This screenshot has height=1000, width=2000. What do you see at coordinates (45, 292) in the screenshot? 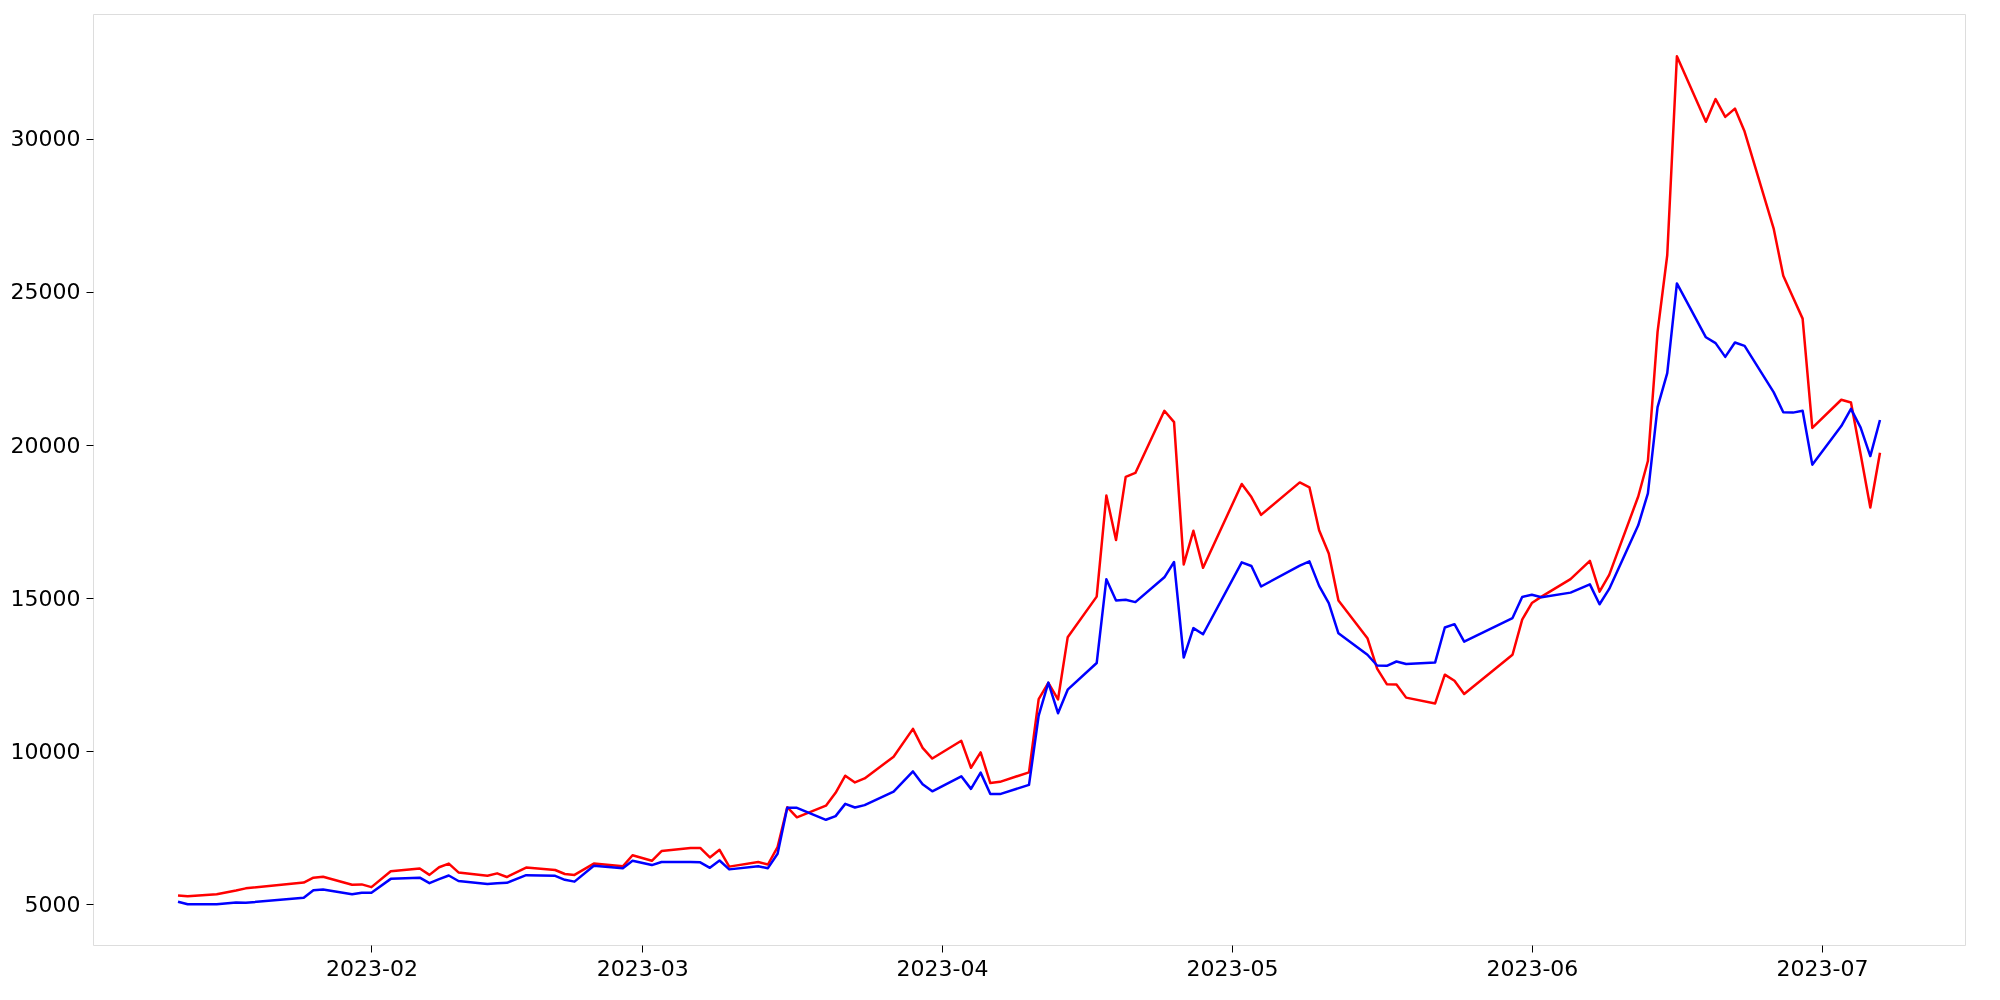
I see `y-tick-label: 25000` at bounding box center [45, 292].